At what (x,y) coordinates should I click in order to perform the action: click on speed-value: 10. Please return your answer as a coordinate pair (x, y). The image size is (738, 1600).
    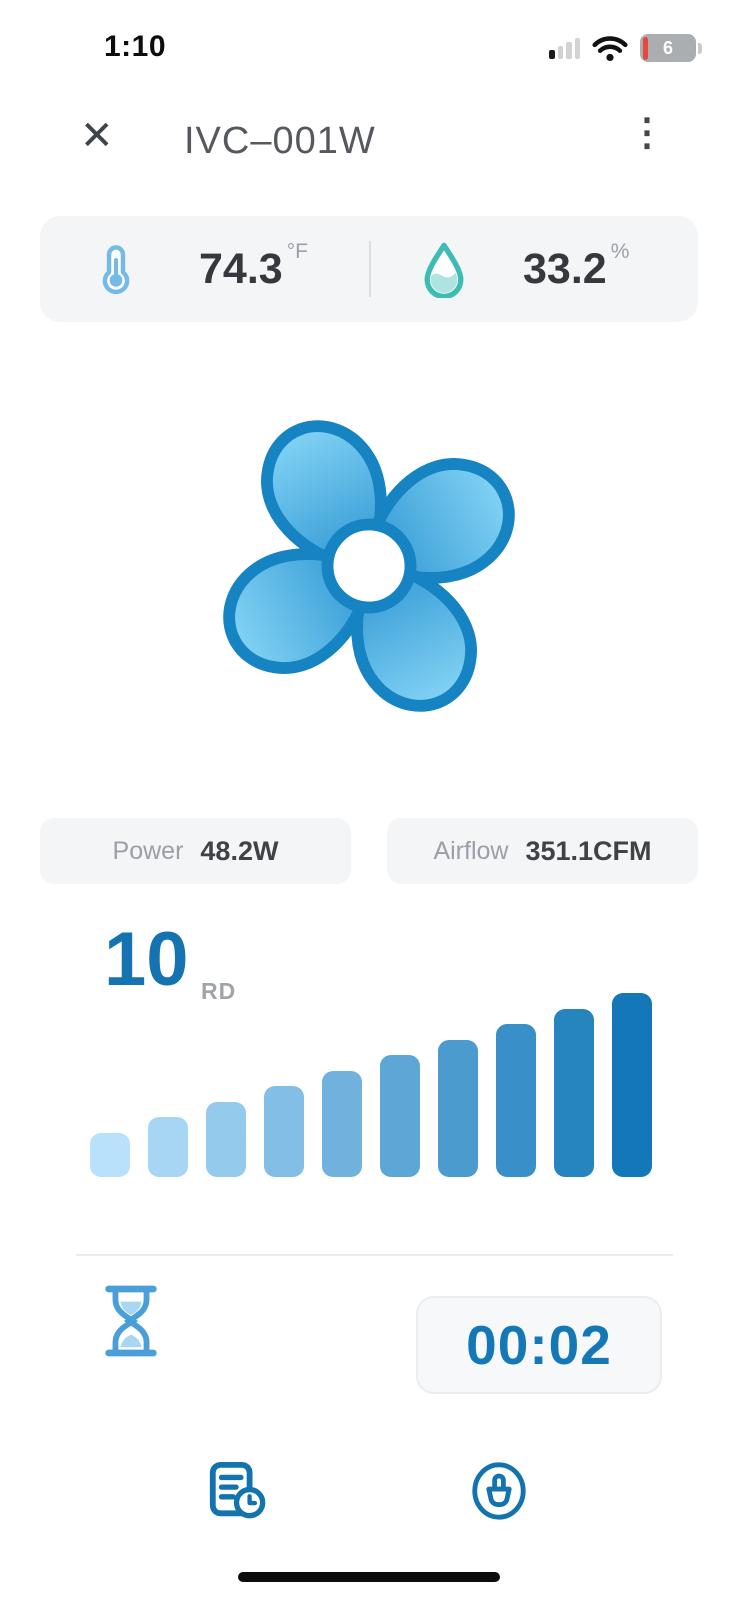
    Looking at the image, I should click on (146, 959).